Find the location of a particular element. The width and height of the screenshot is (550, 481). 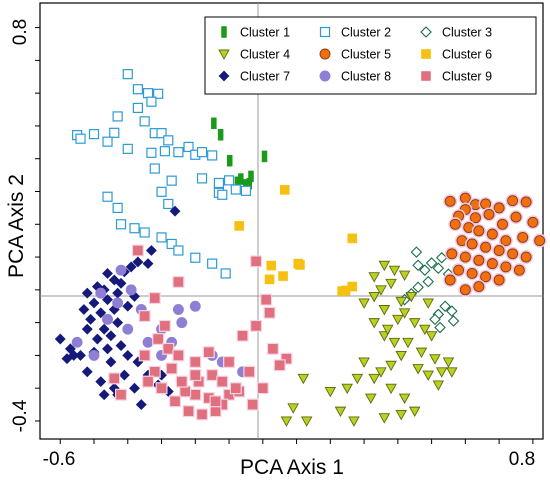

legend-label: Cluster 5 is located at coordinates (366, 55).